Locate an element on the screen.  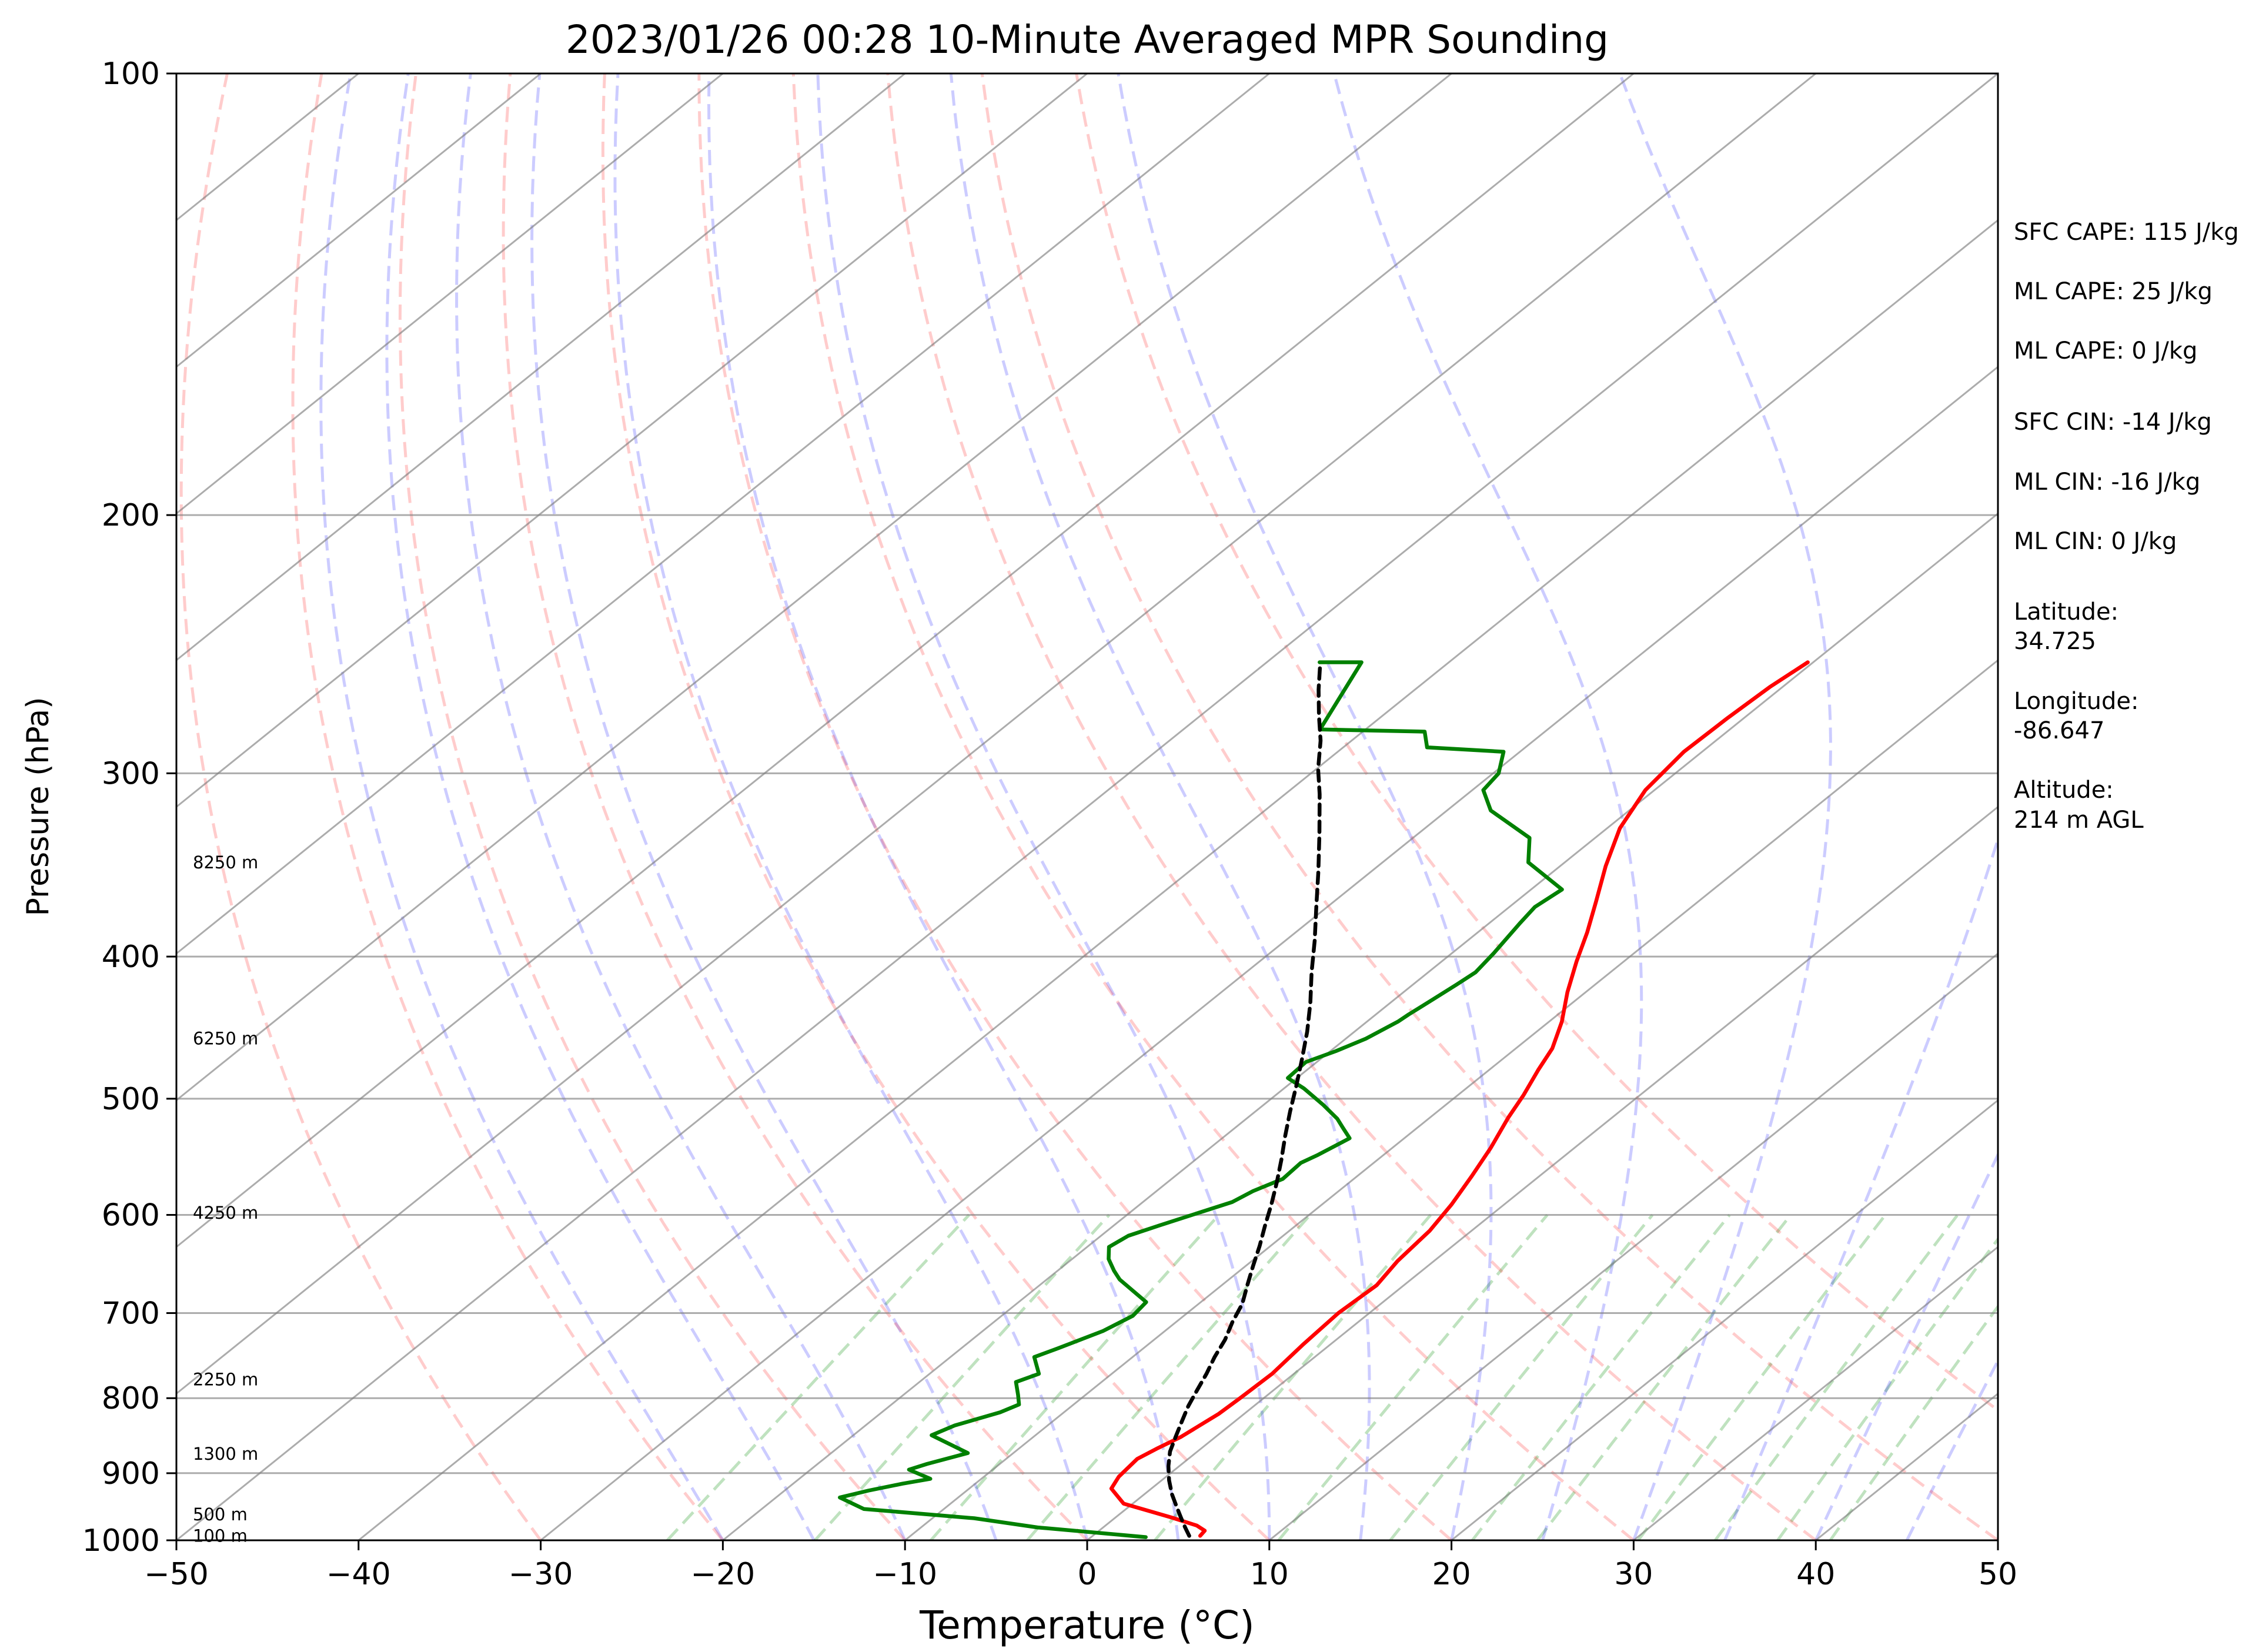
y-tick-label: 900 is located at coordinates (131, 1474).